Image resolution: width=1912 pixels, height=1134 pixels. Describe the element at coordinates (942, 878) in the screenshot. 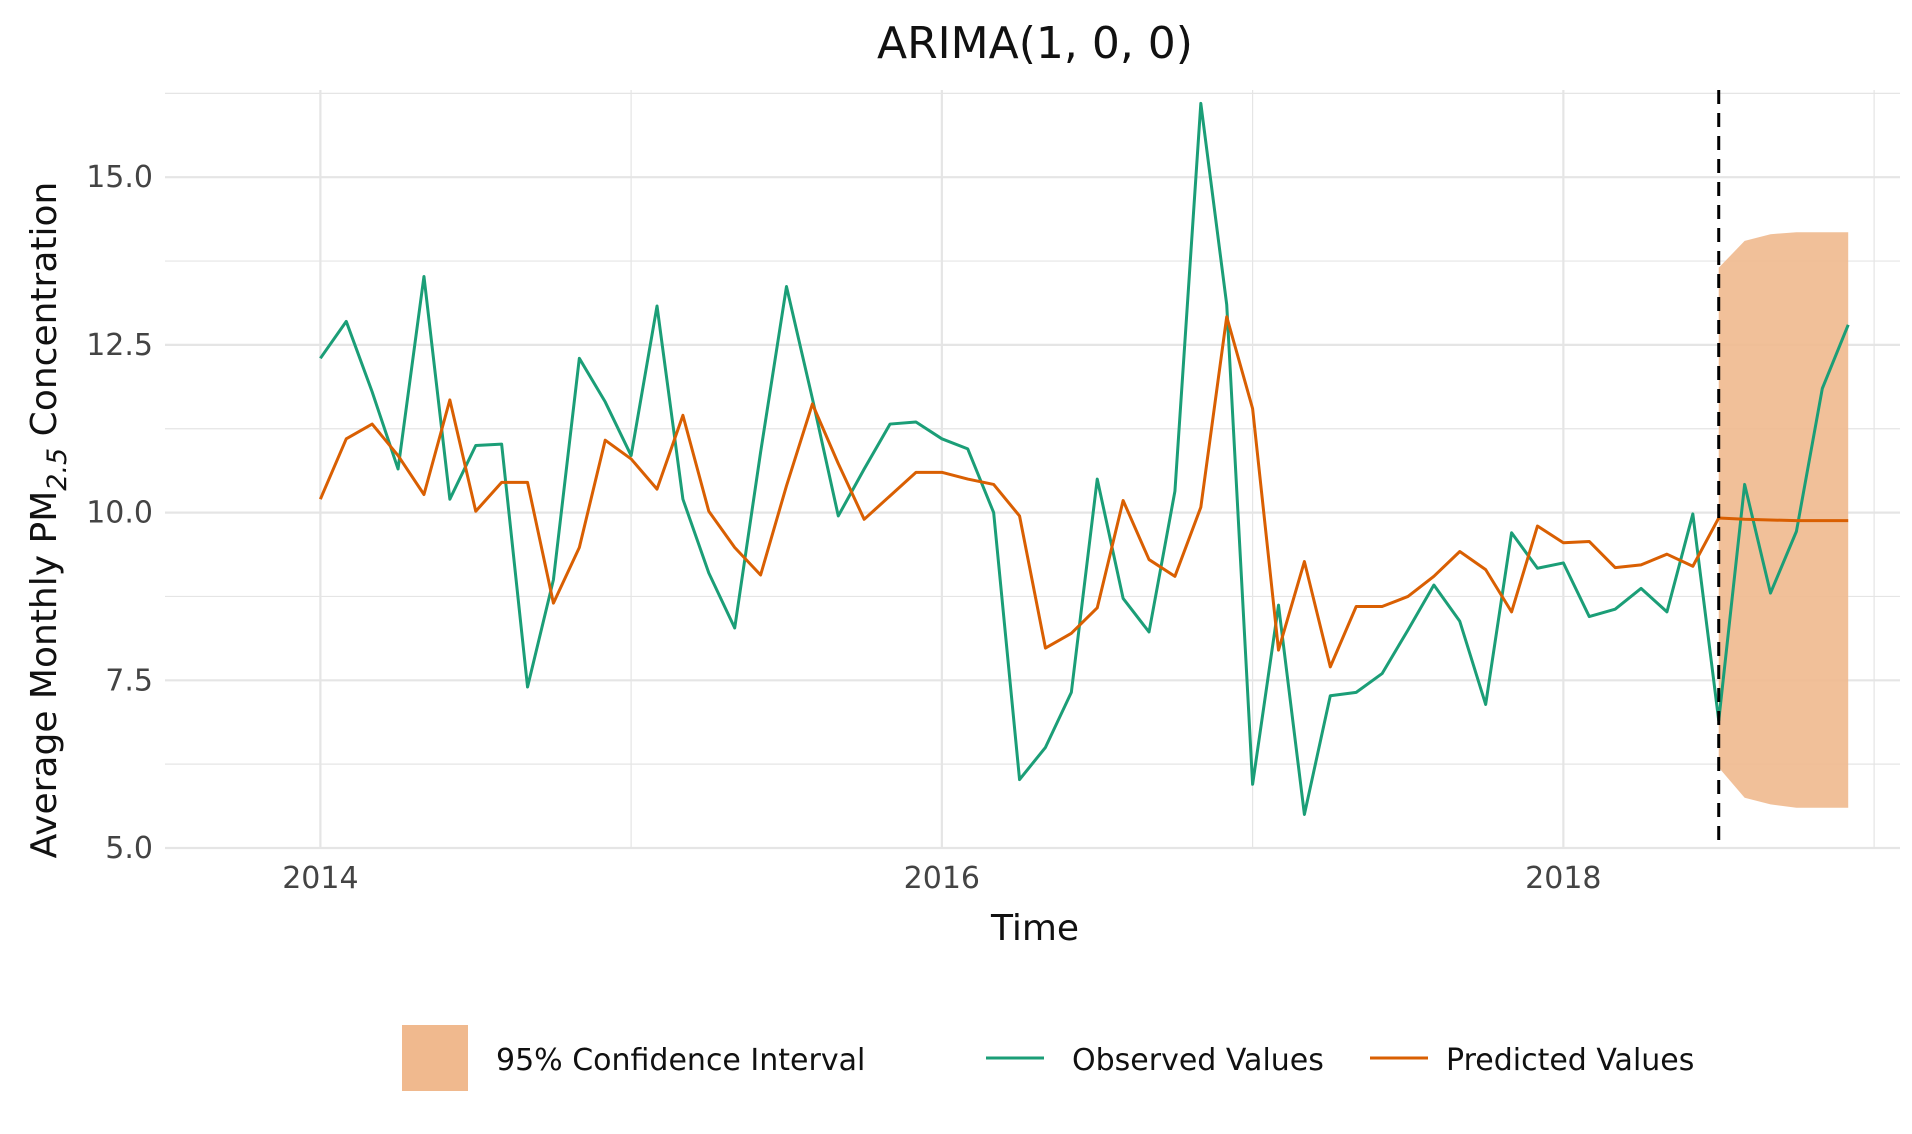

I see `x-tick-label: 2016` at that location.